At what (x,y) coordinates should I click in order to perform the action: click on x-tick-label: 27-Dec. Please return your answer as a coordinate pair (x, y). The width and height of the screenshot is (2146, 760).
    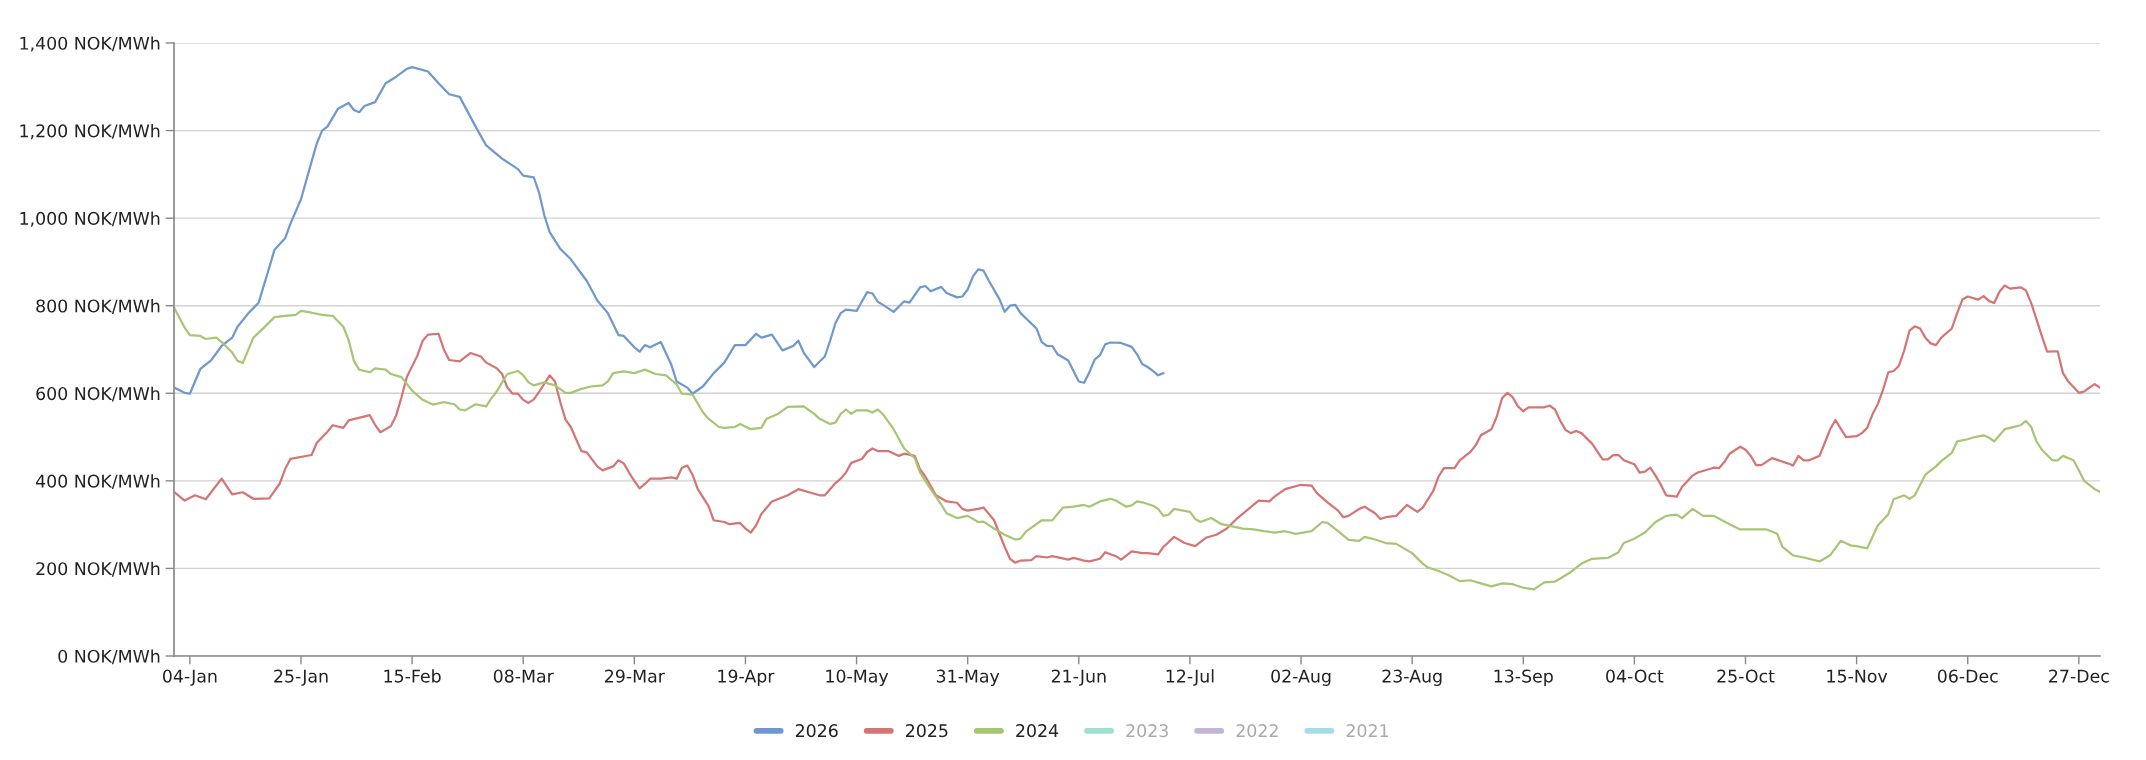
    Looking at the image, I should click on (2079, 676).